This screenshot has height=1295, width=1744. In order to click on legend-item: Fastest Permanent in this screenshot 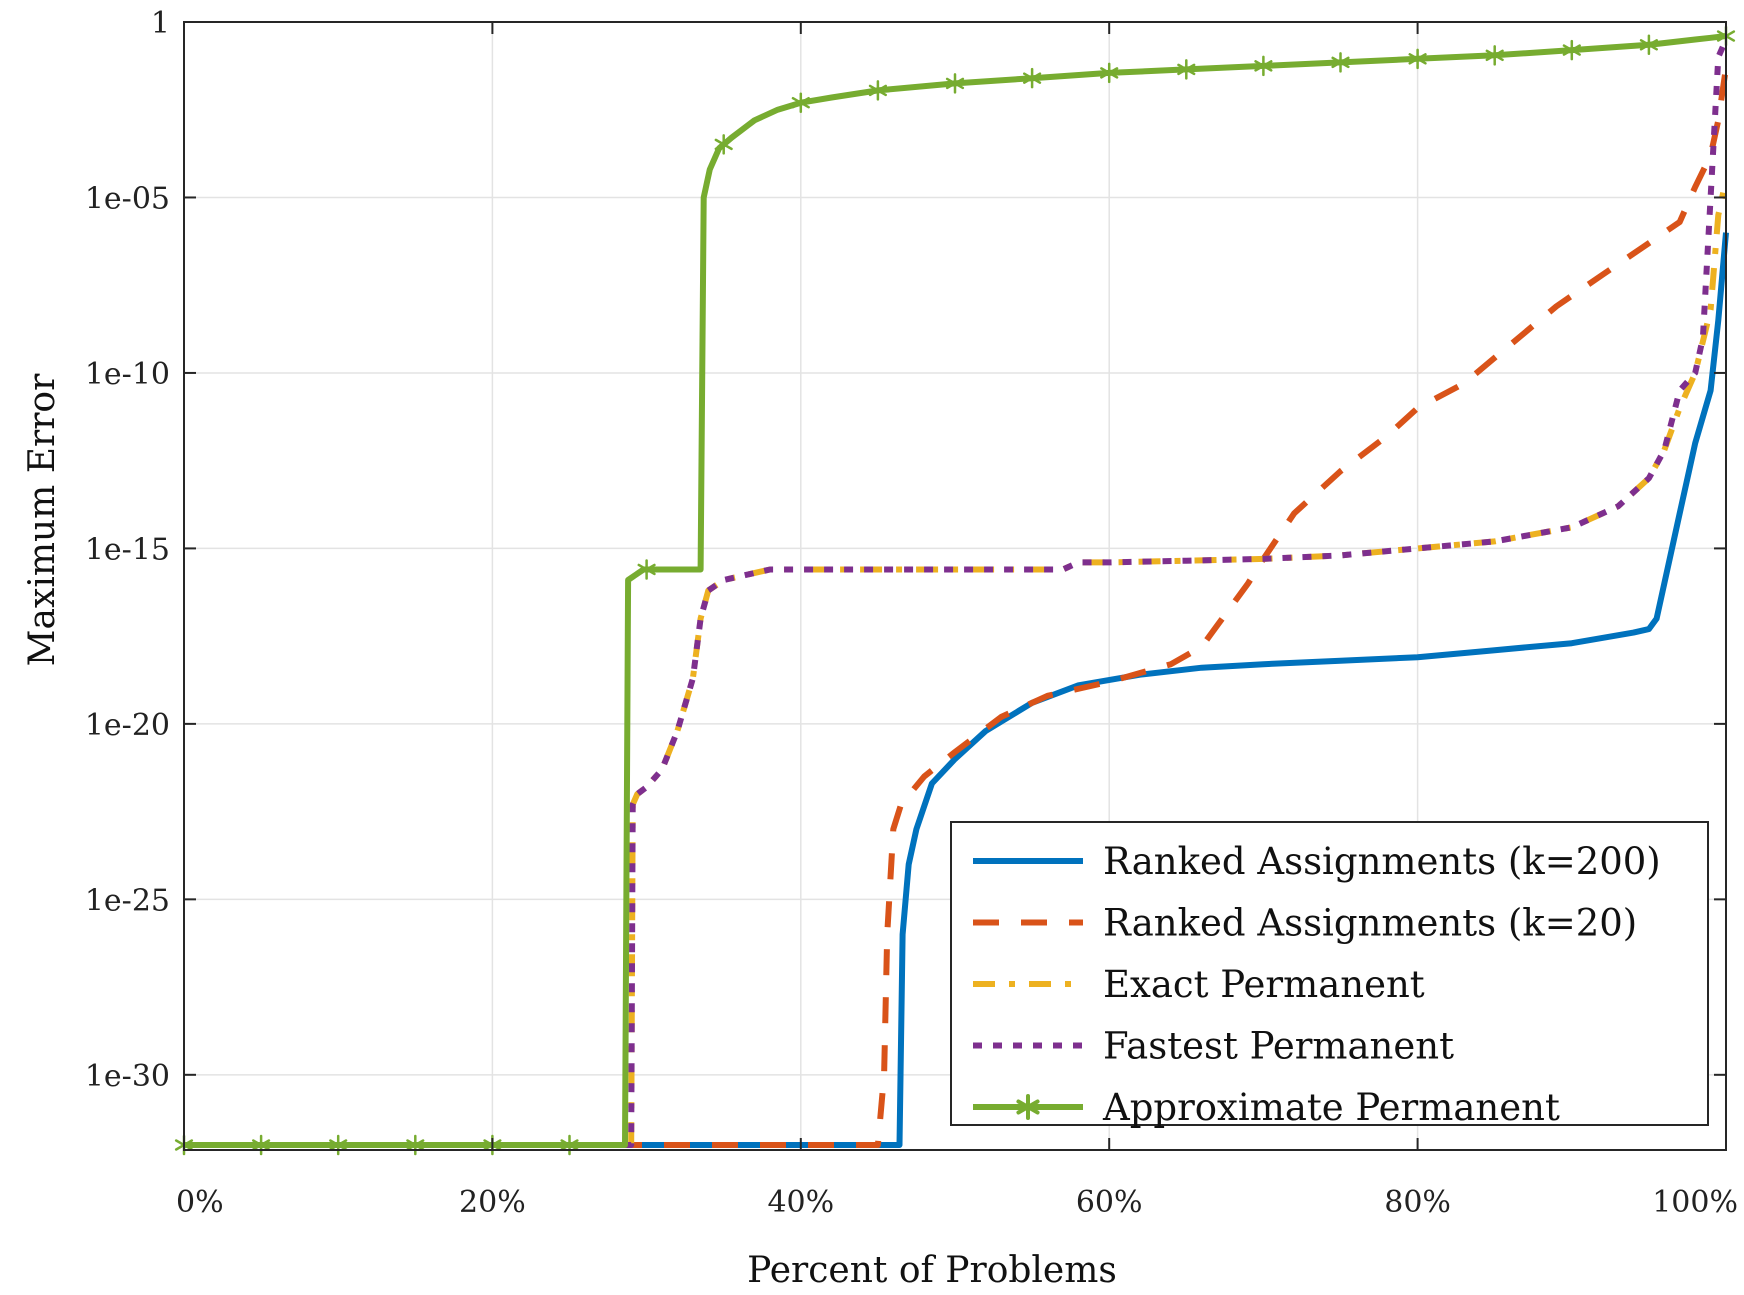, I will do `click(1213, 1046)`.